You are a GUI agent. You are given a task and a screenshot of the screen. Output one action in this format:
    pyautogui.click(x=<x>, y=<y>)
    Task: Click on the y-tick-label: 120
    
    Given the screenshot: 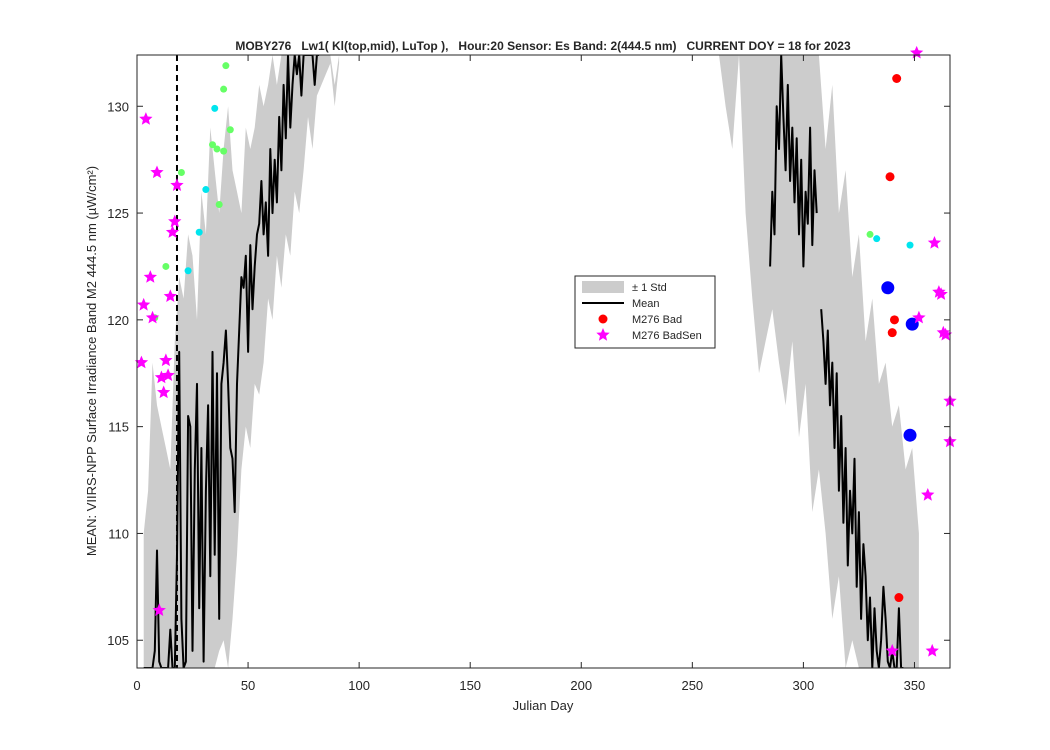 What is the action you would take?
    pyautogui.click(x=118, y=320)
    